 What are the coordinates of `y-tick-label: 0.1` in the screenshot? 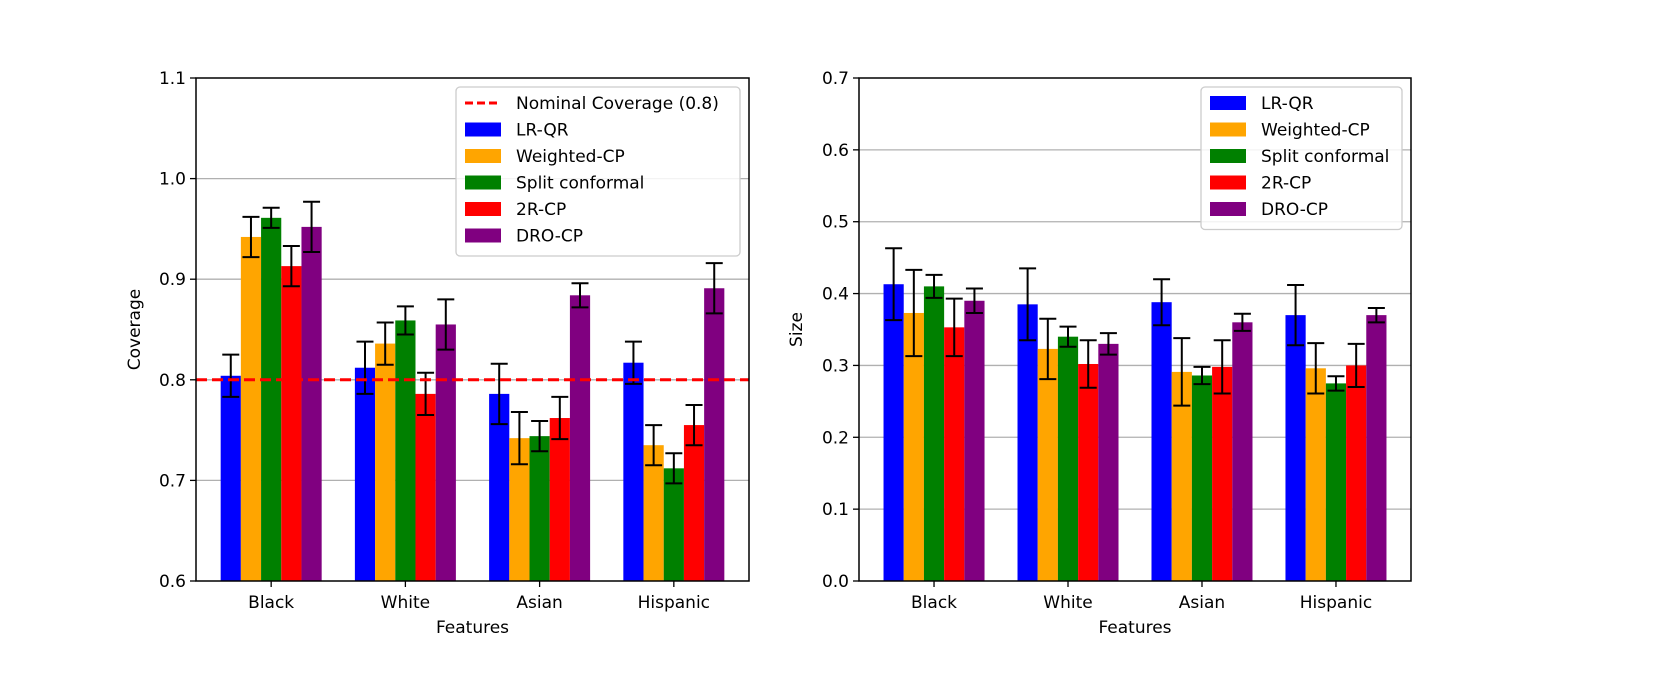 It's located at (835, 510).